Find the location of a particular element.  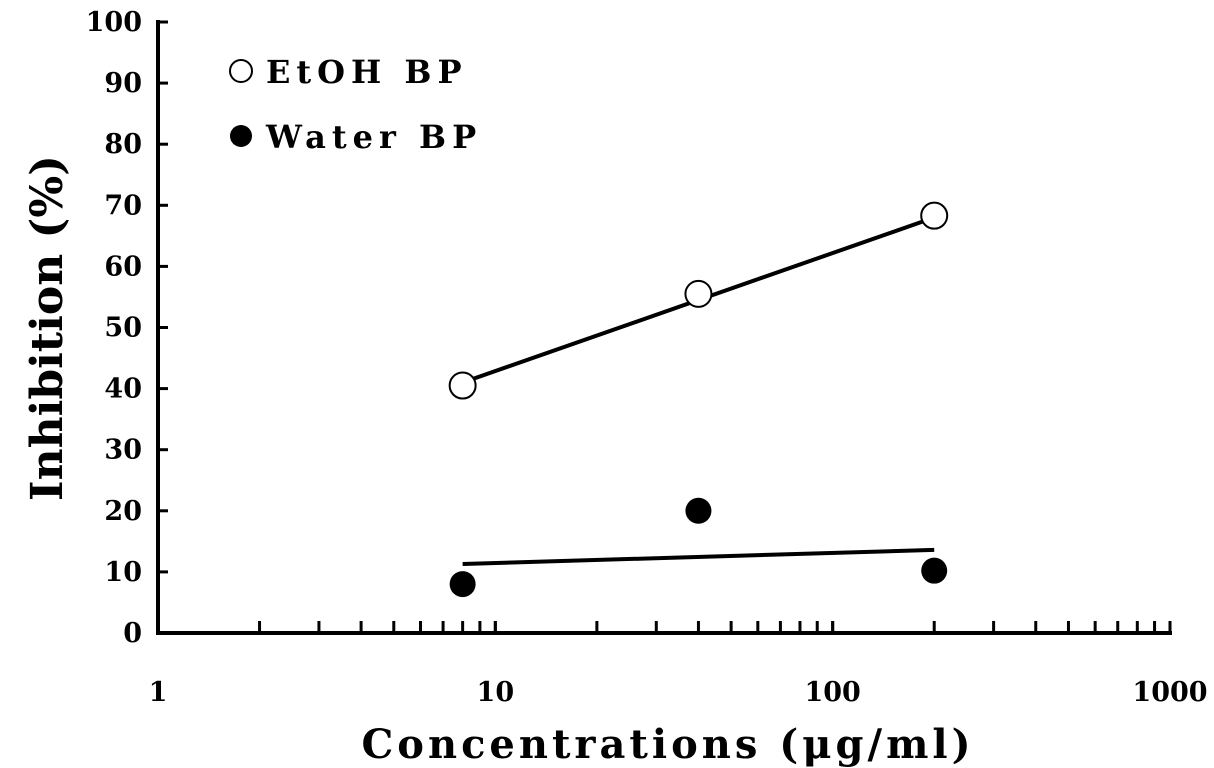

y-tick-label: 80 is located at coordinates (123, 144).